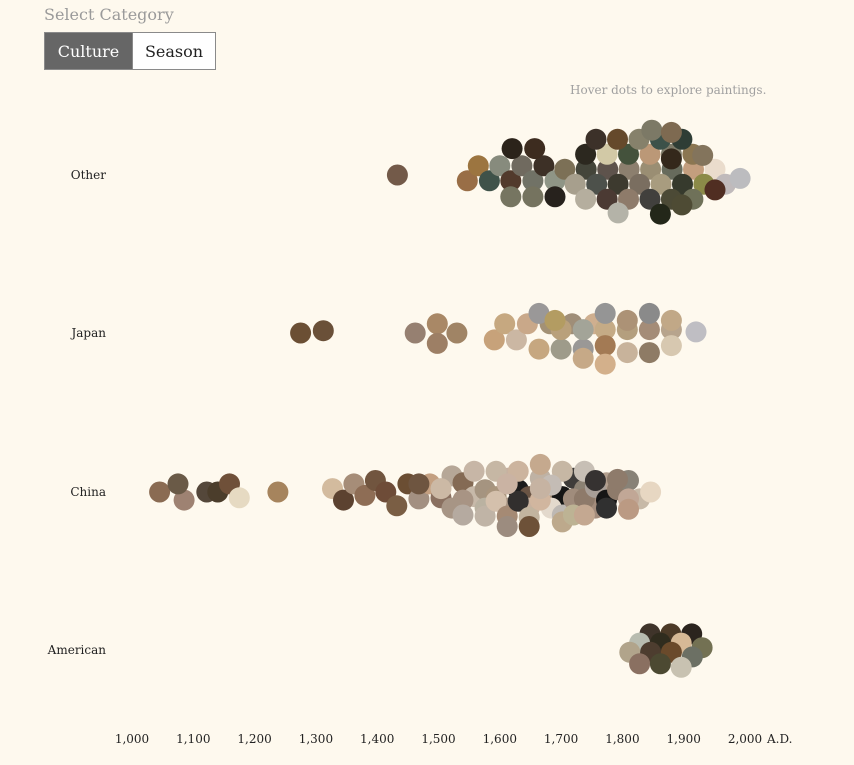  I want to click on culture-button: Culture, so click(88, 51).